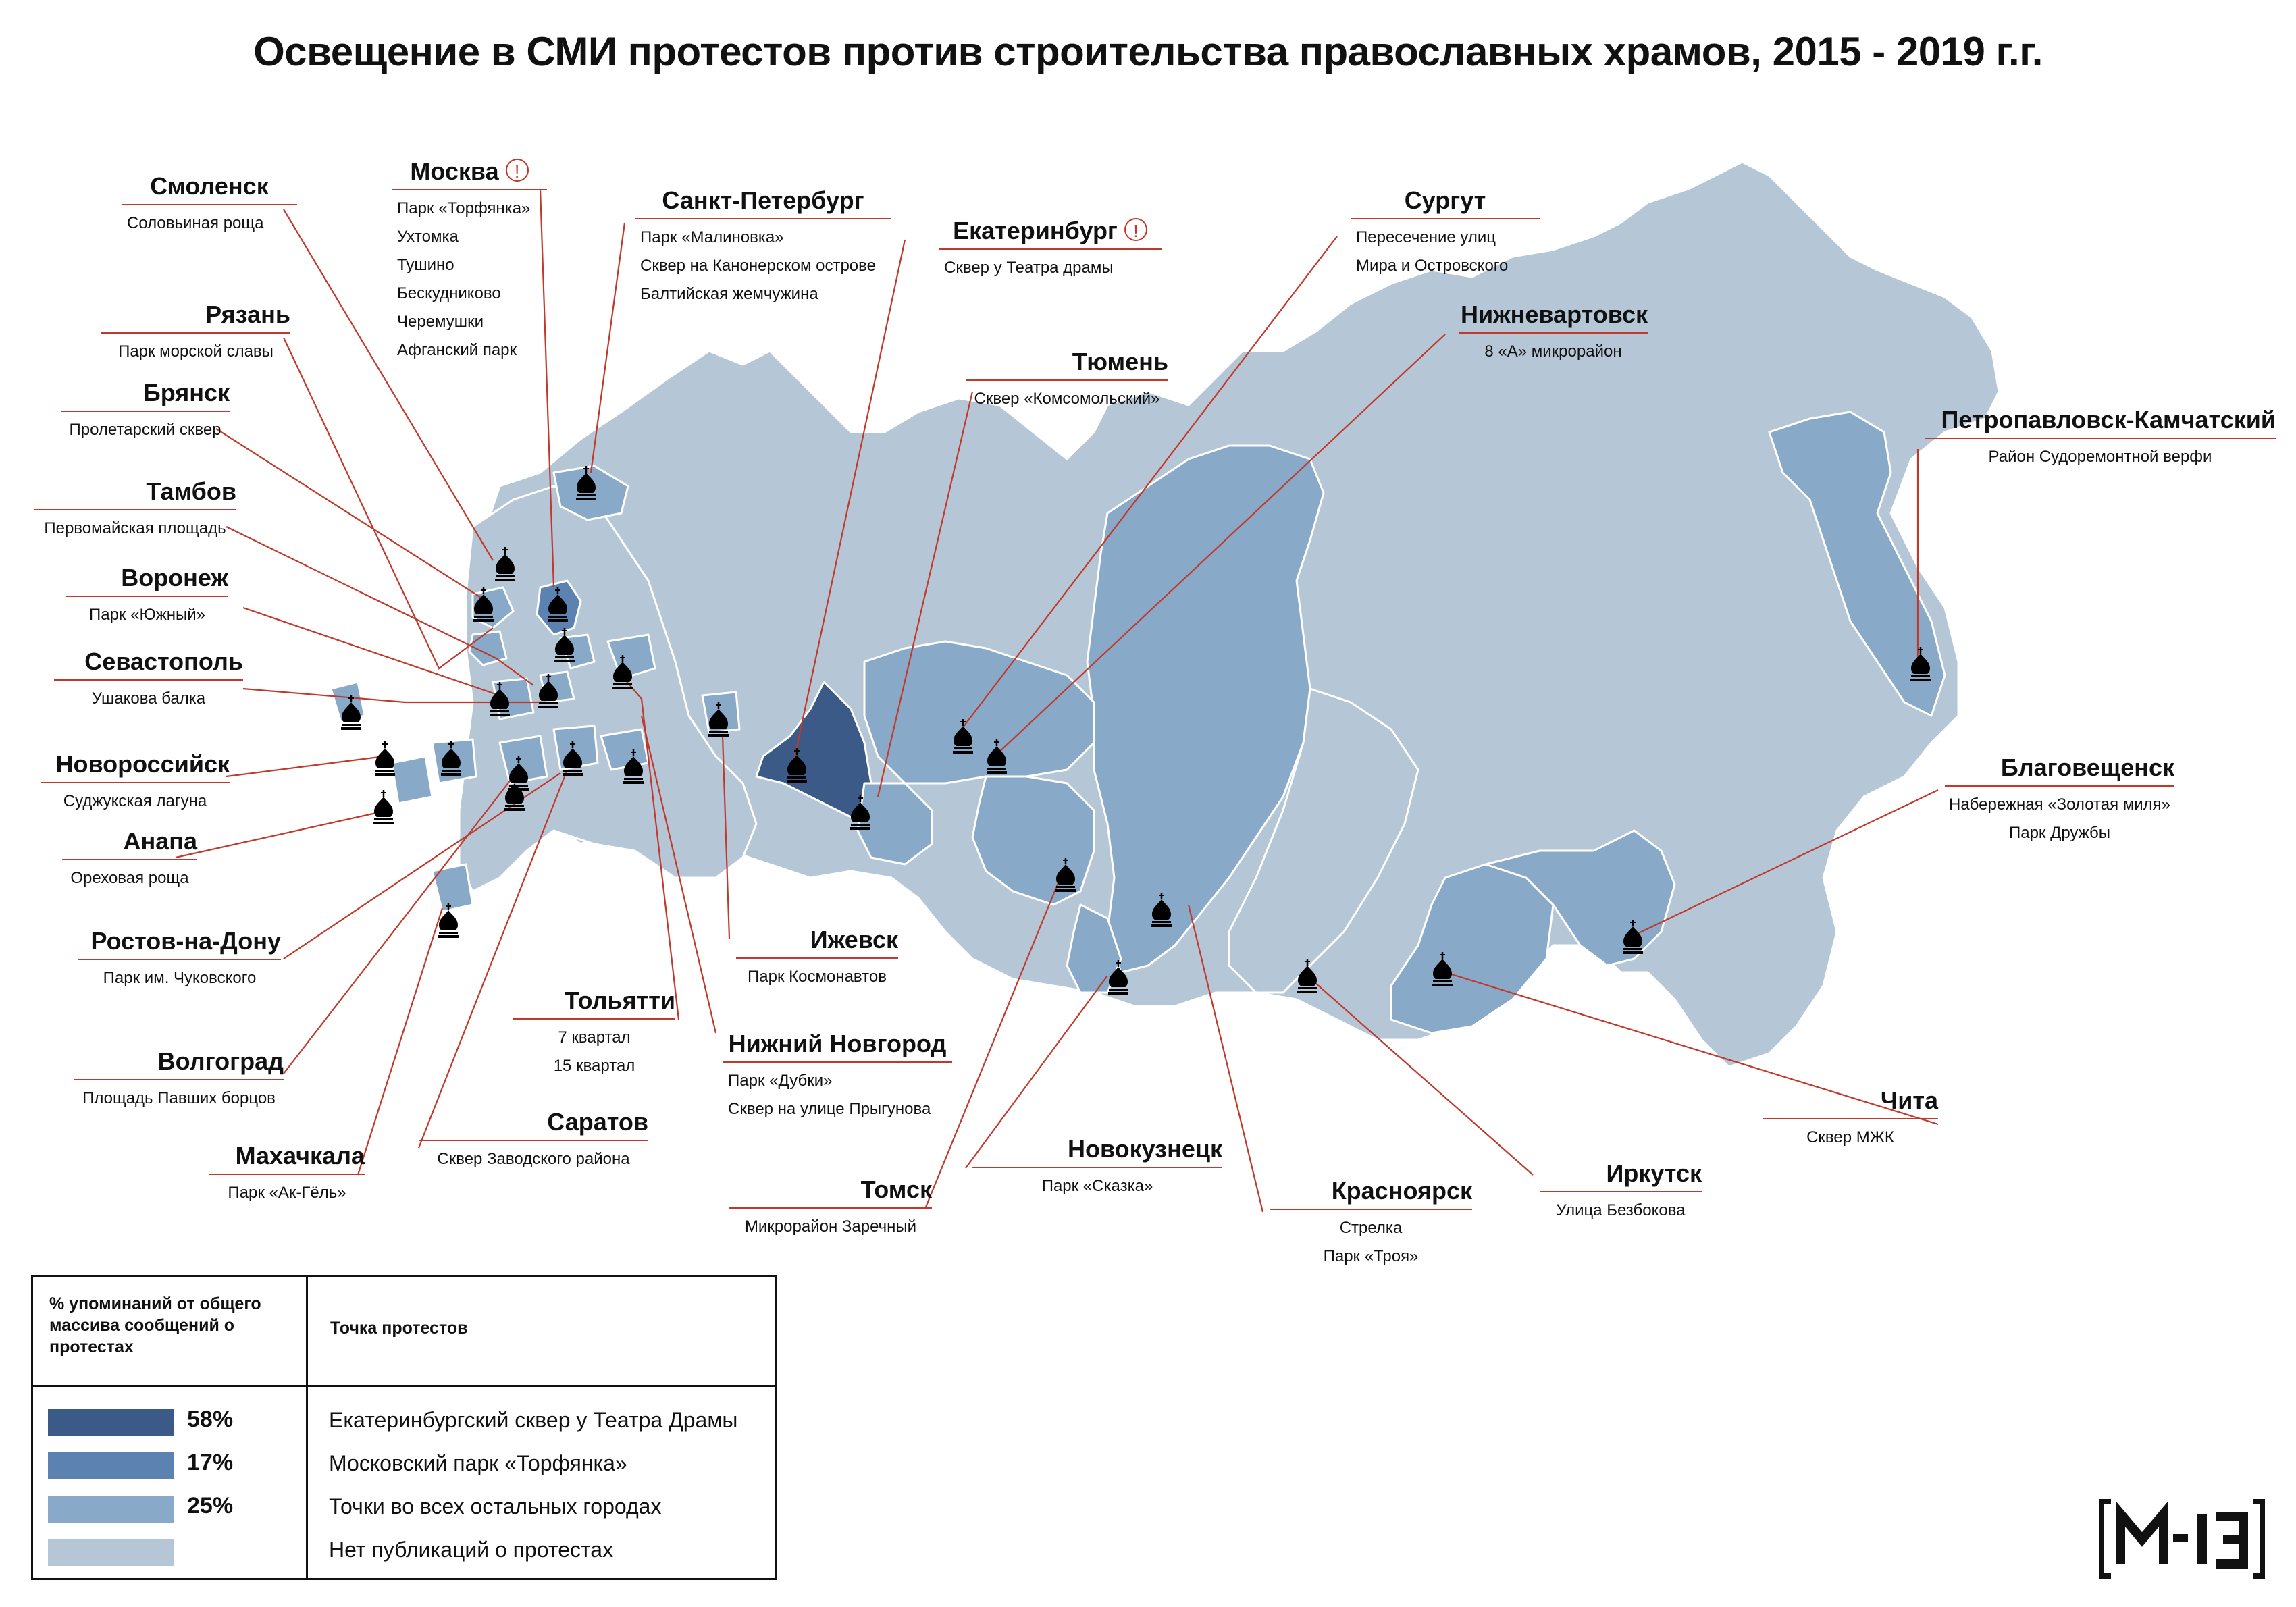 The image size is (2296, 1607). What do you see at coordinates (174, 577) in the screenshot?
I see `city-name: Воронеж` at bounding box center [174, 577].